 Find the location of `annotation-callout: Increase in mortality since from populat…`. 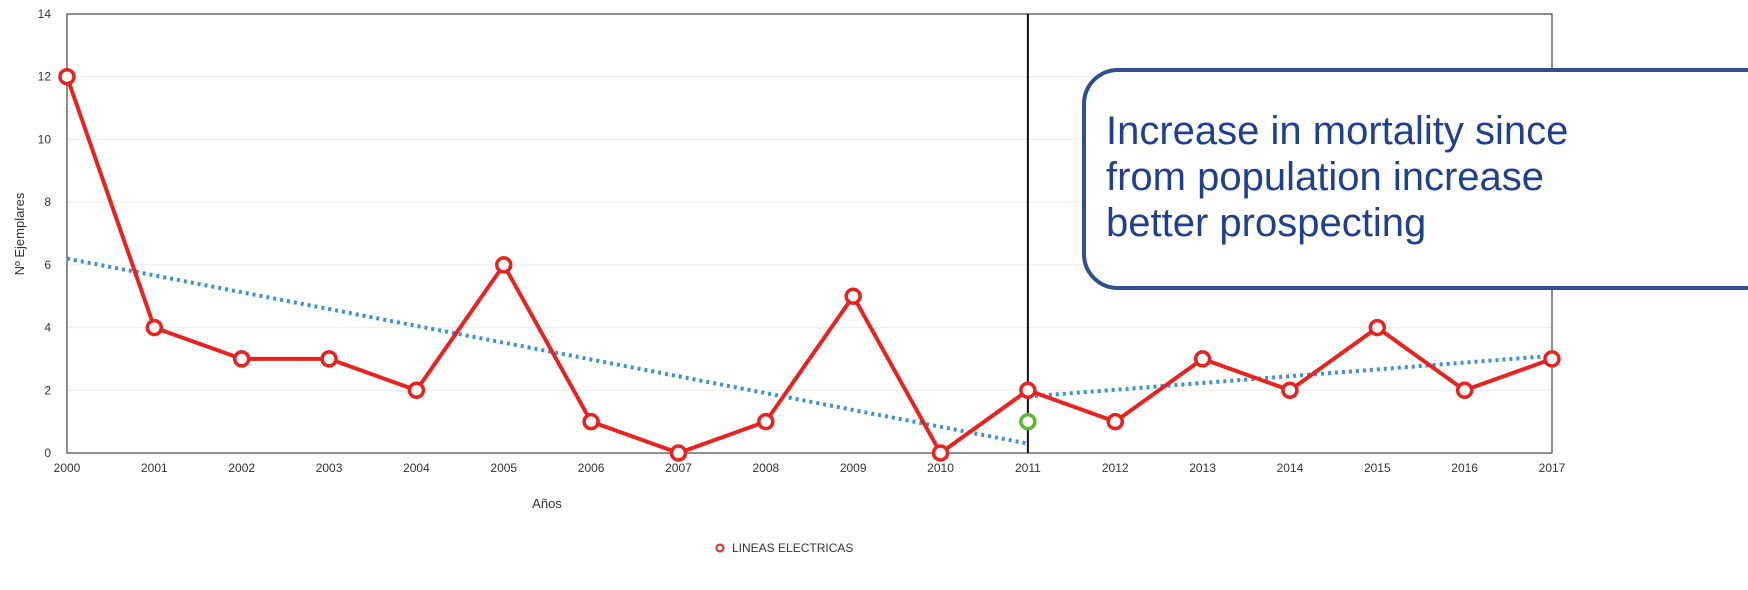

annotation-callout: Increase in mortality since from populat… is located at coordinates (1415, 179).